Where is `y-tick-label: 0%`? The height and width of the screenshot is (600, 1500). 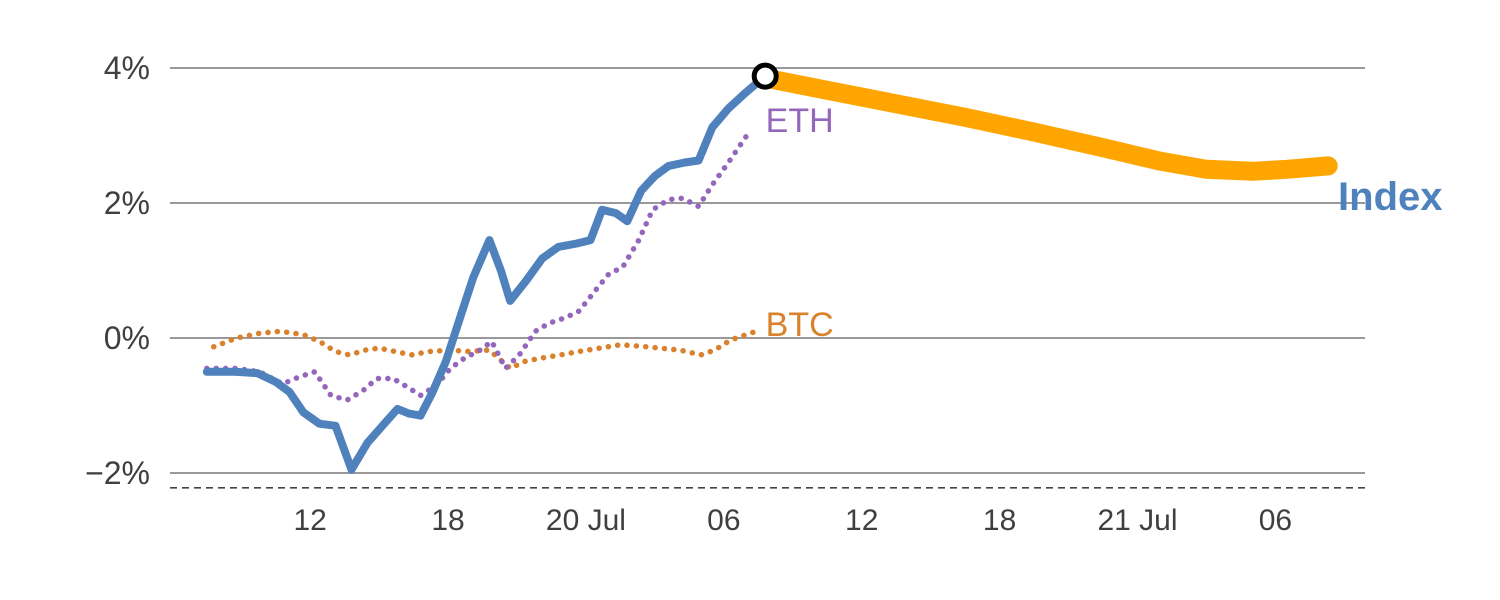
y-tick-label: 0% is located at coordinates (127, 338).